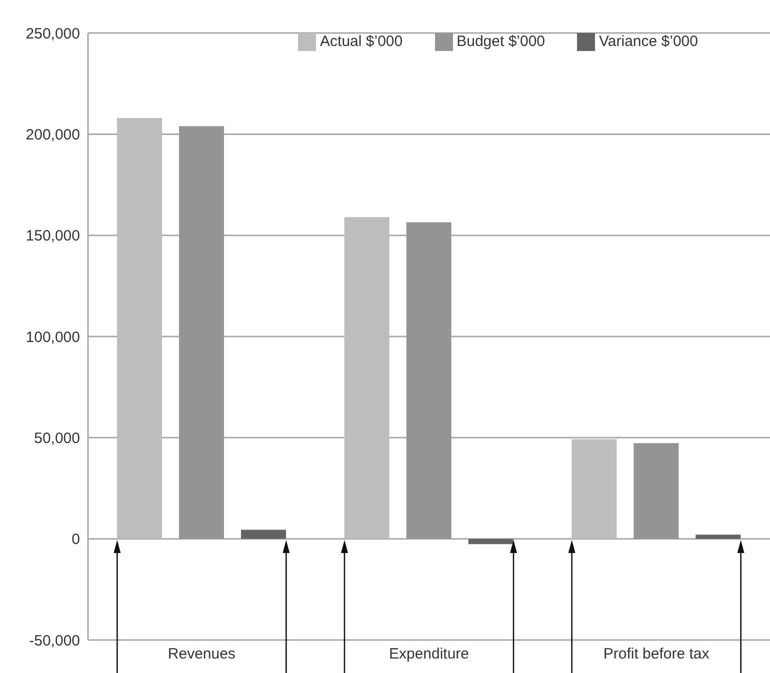 Image resolution: width=770 pixels, height=673 pixels. I want to click on y-tick-label: 100,000, so click(53, 337).